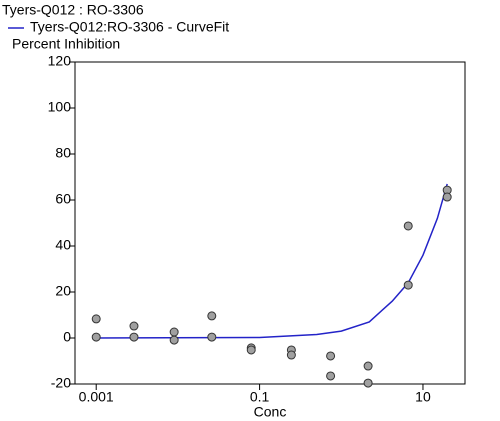  What do you see at coordinates (67, 337) in the screenshot?
I see `y-tick-label: 0` at bounding box center [67, 337].